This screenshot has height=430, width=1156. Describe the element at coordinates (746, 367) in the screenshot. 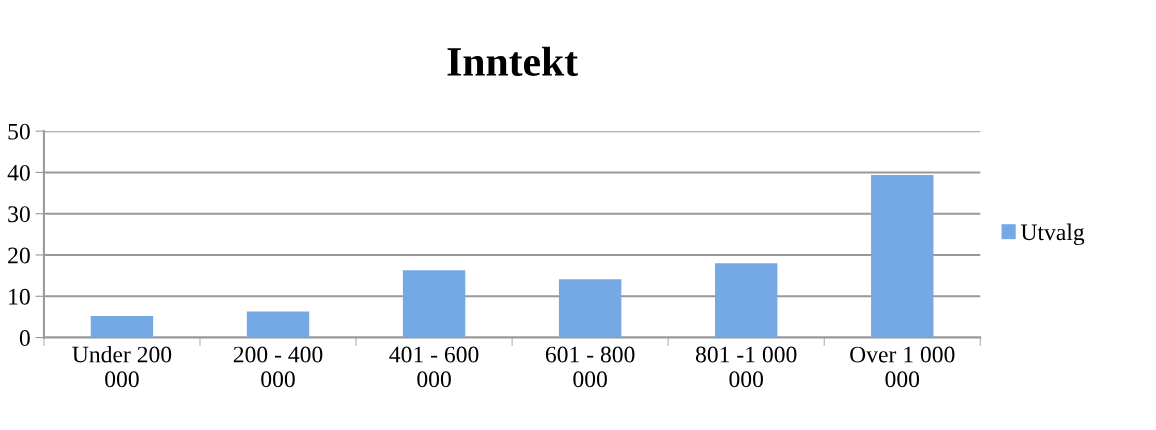

I see `x-tick-label: 801 -1 000 000` at that location.